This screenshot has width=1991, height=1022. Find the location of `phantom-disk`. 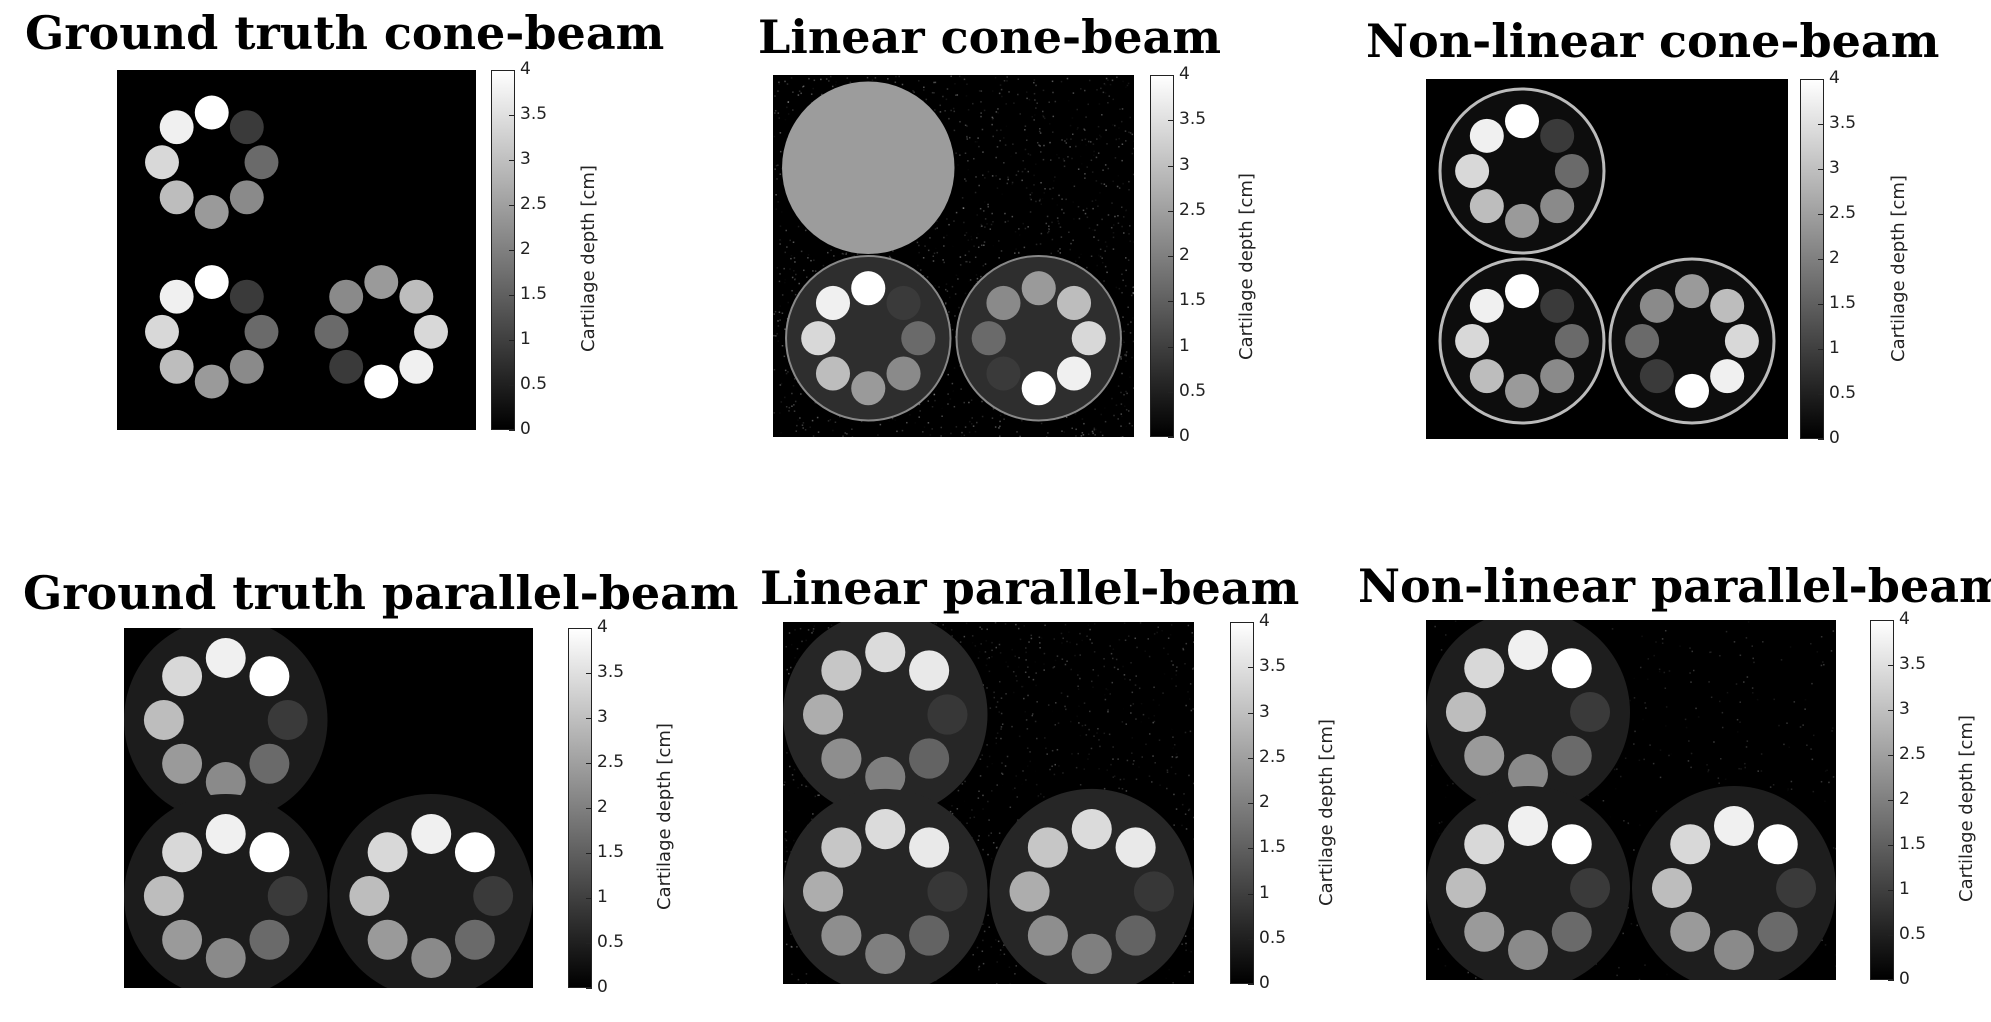

phantom-disk is located at coordinates (868, 168).